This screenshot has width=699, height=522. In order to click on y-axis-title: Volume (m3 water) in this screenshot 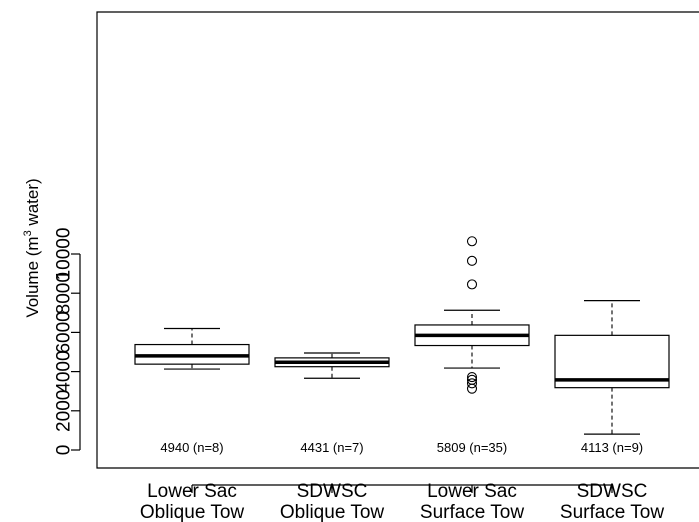, I will do `click(32, 247)`.